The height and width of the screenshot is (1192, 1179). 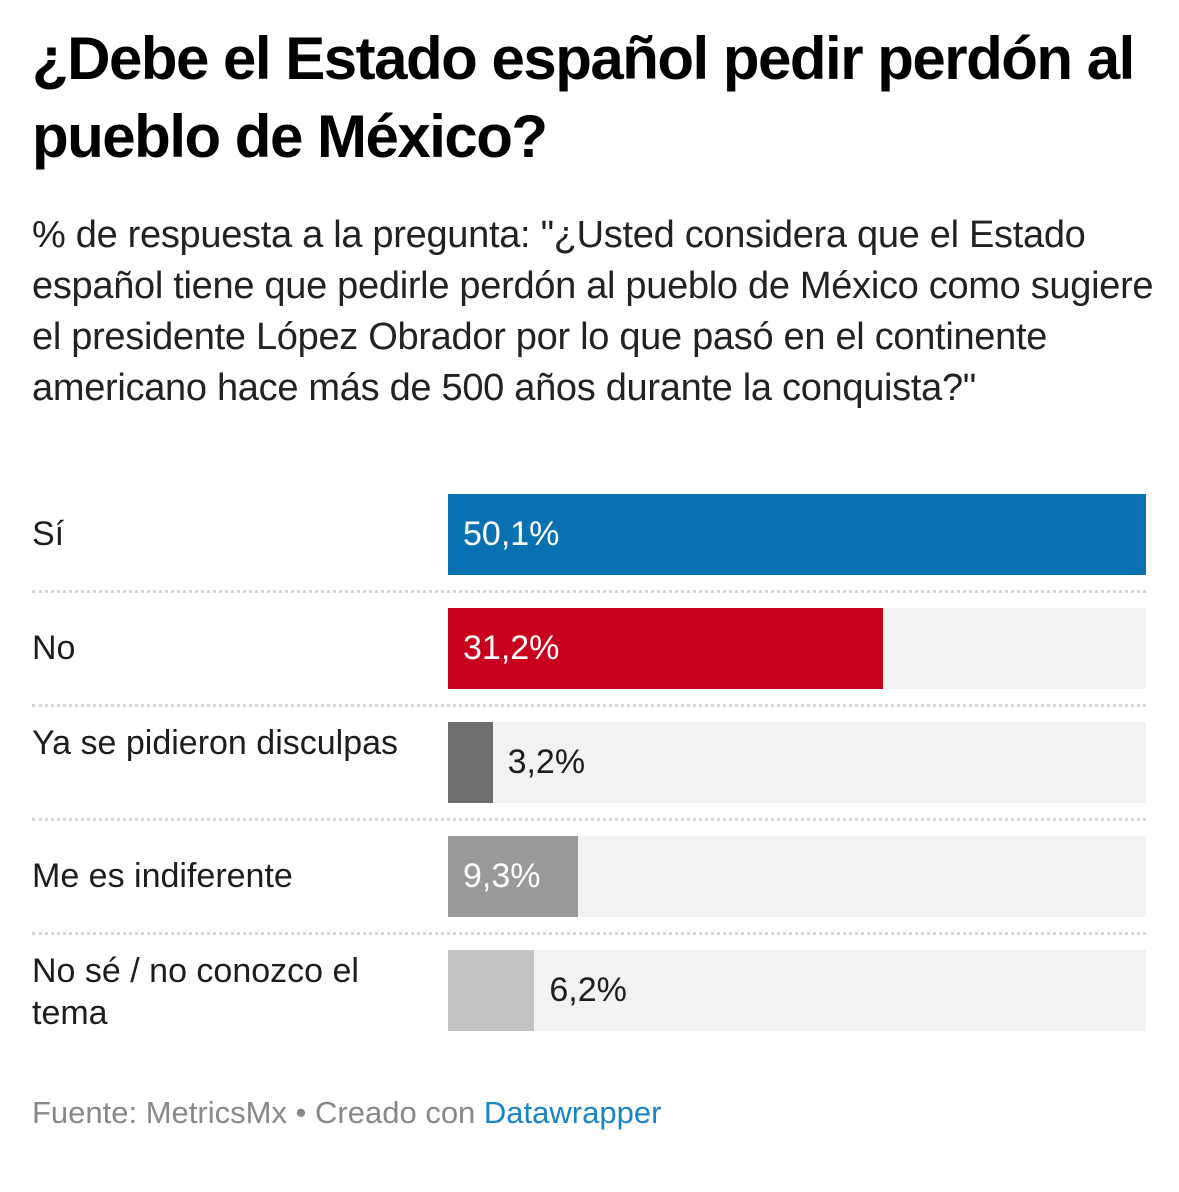 What do you see at coordinates (502, 876) in the screenshot?
I see `data-label: 9,3%` at bounding box center [502, 876].